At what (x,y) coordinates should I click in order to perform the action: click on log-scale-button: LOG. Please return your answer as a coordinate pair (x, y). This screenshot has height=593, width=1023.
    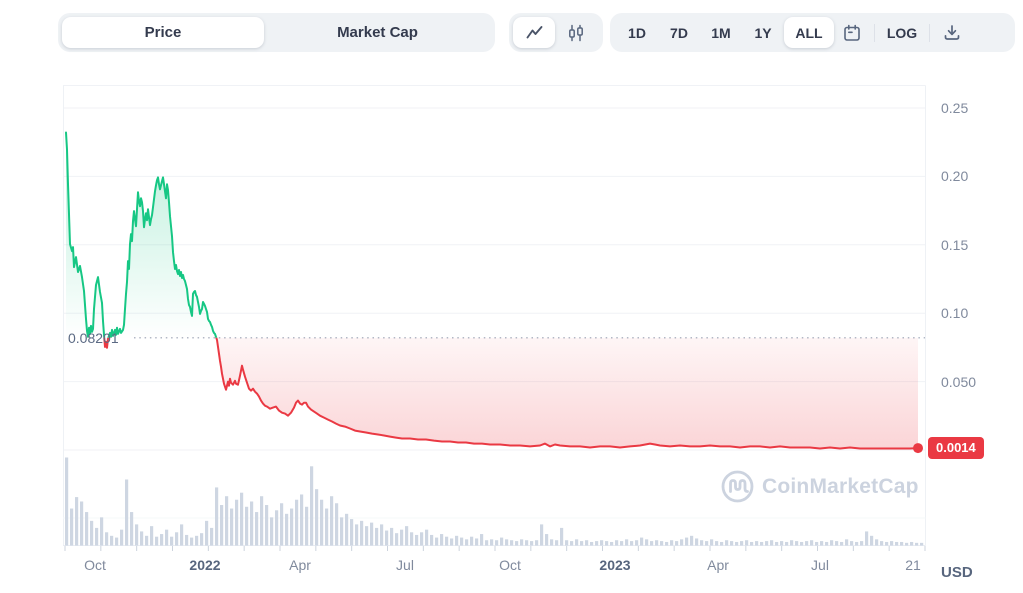
    Looking at the image, I should click on (902, 32).